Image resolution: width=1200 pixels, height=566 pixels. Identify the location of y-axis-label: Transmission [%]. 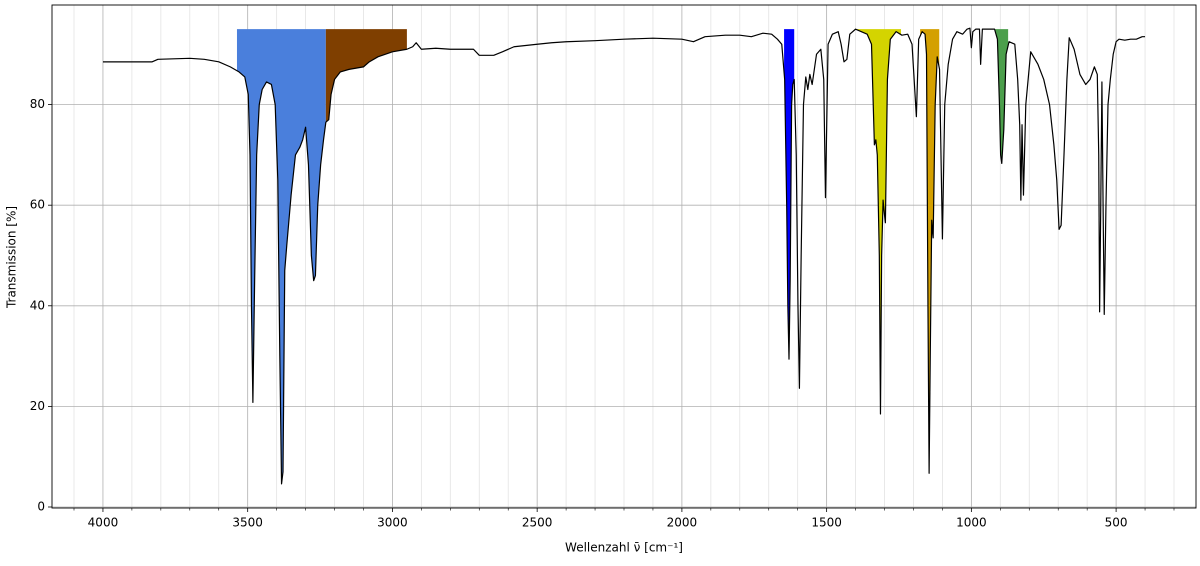
(12, 257).